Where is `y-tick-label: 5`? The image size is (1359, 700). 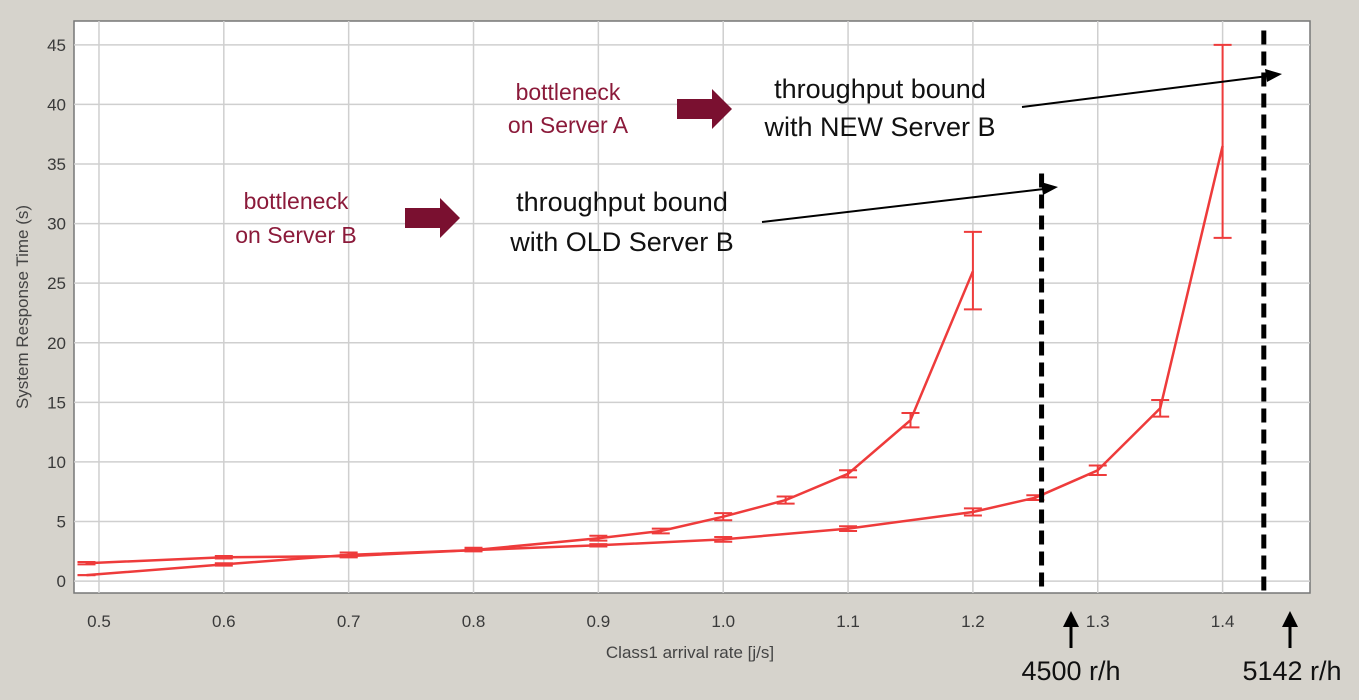
y-tick-label: 5 is located at coordinates (61, 522).